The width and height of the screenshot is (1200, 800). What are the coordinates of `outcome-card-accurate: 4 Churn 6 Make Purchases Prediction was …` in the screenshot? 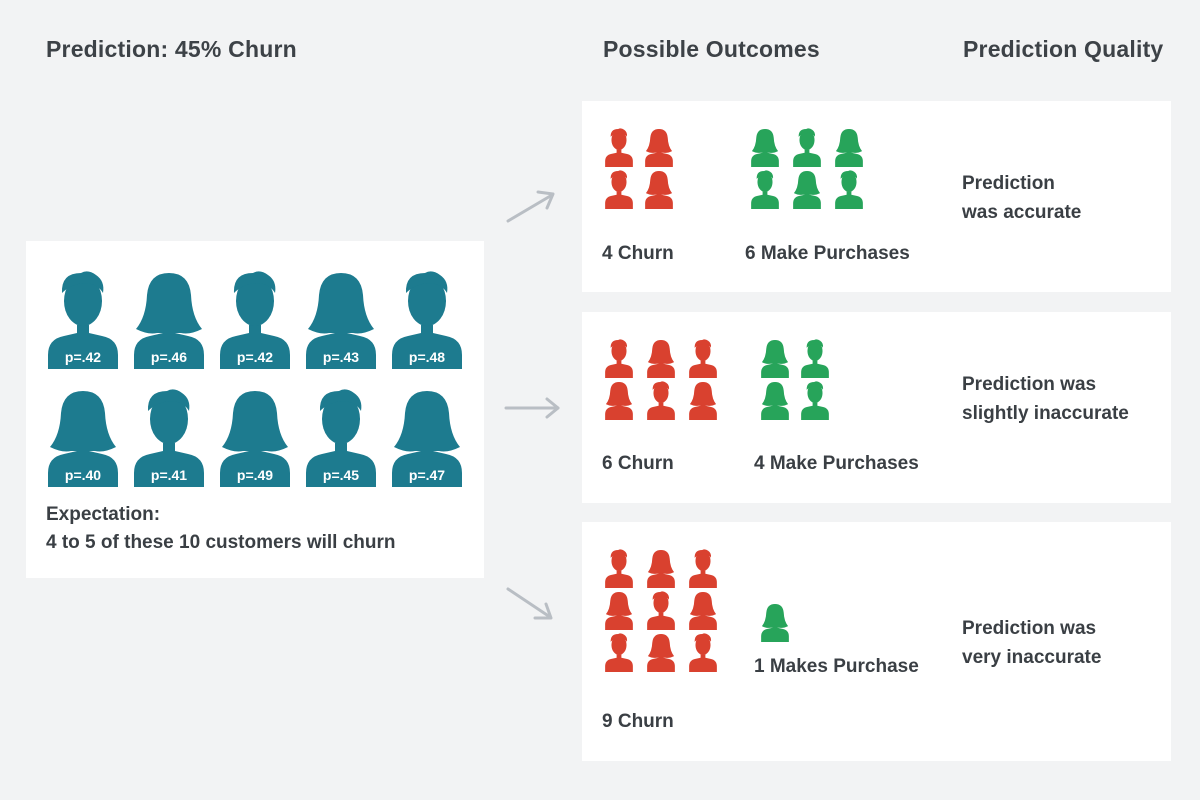 It's located at (876, 196).